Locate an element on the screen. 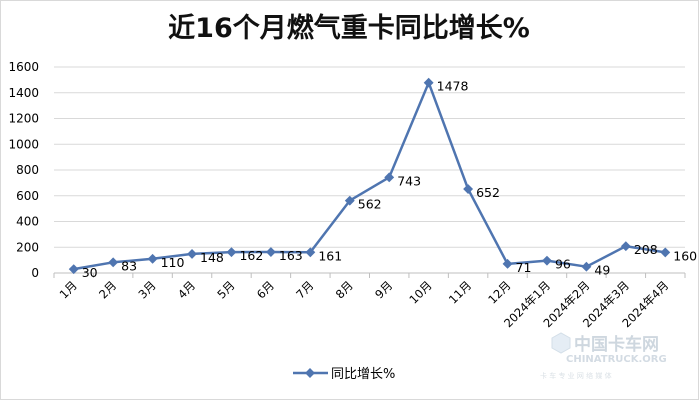  legend-marker is located at coordinates (310, 373).